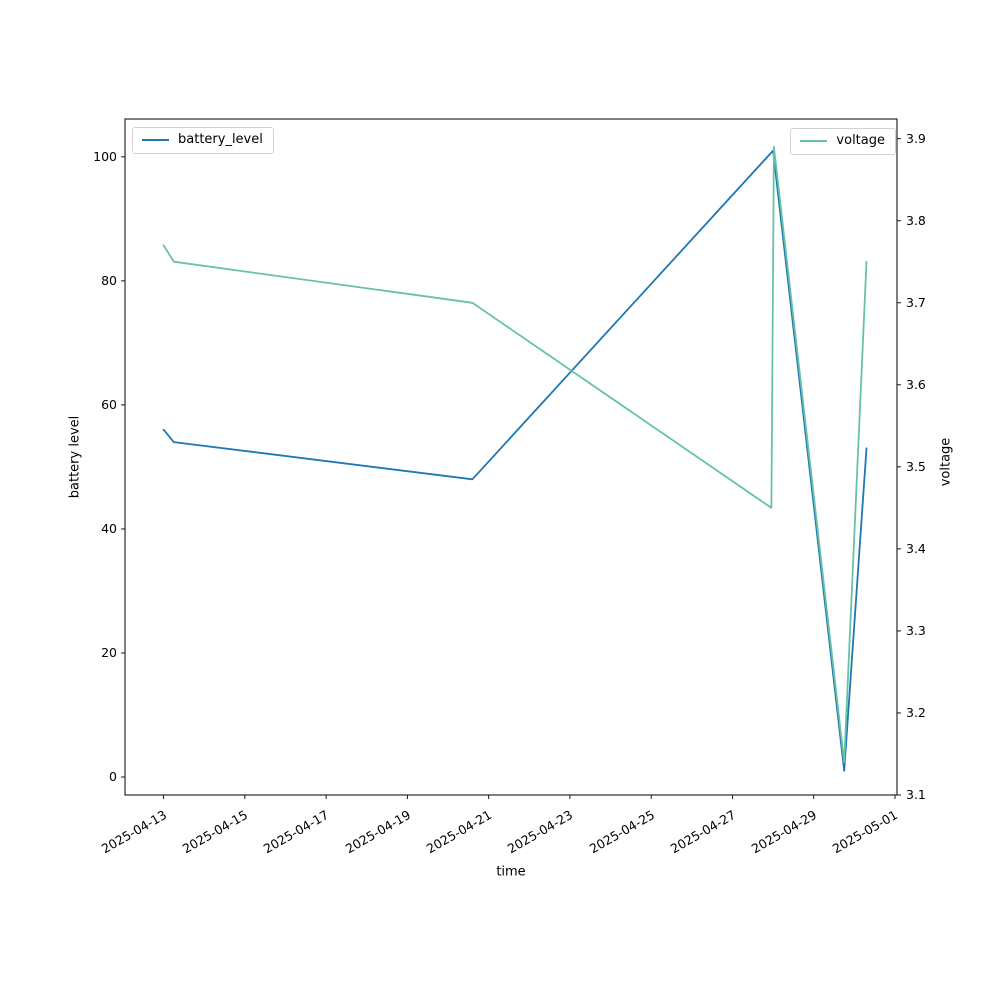  Describe the element at coordinates (105, 156) in the screenshot. I see `y-left-tick-label: 100` at that location.